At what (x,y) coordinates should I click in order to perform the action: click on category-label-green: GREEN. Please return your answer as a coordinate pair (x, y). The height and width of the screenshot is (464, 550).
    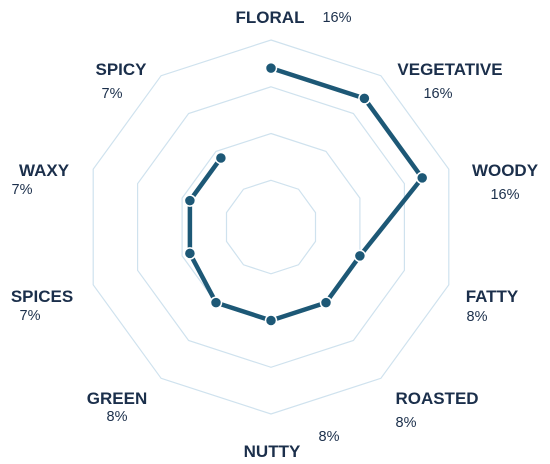
    Looking at the image, I should click on (117, 398).